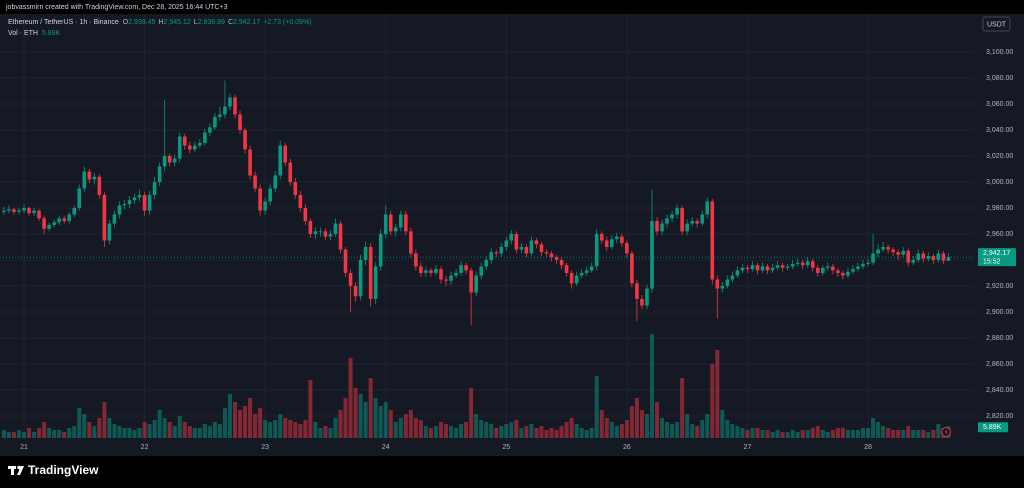 The height and width of the screenshot is (488, 1024). Describe the element at coordinates (177, 22) in the screenshot. I see `high: 2,945.12` at that location.